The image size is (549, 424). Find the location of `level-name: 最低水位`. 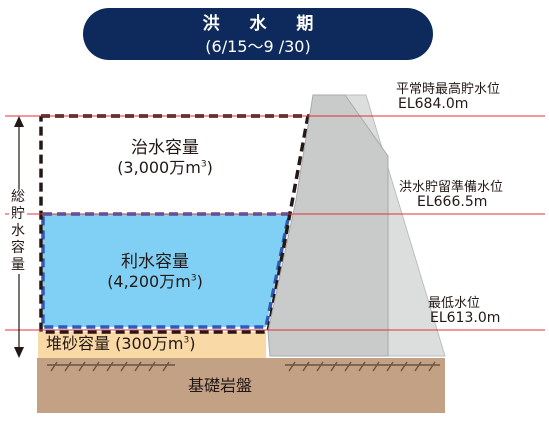

level-name: 最低水位 is located at coordinates (454, 303).